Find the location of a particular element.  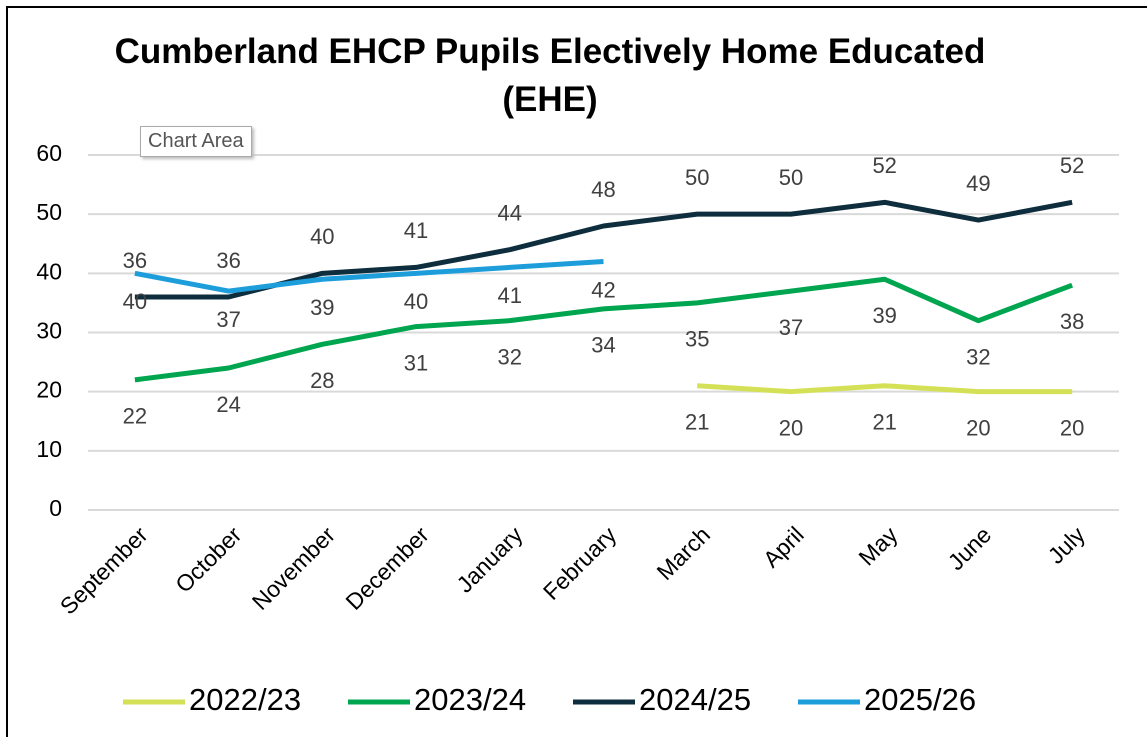

data-label: 44 is located at coordinates (510, 212).